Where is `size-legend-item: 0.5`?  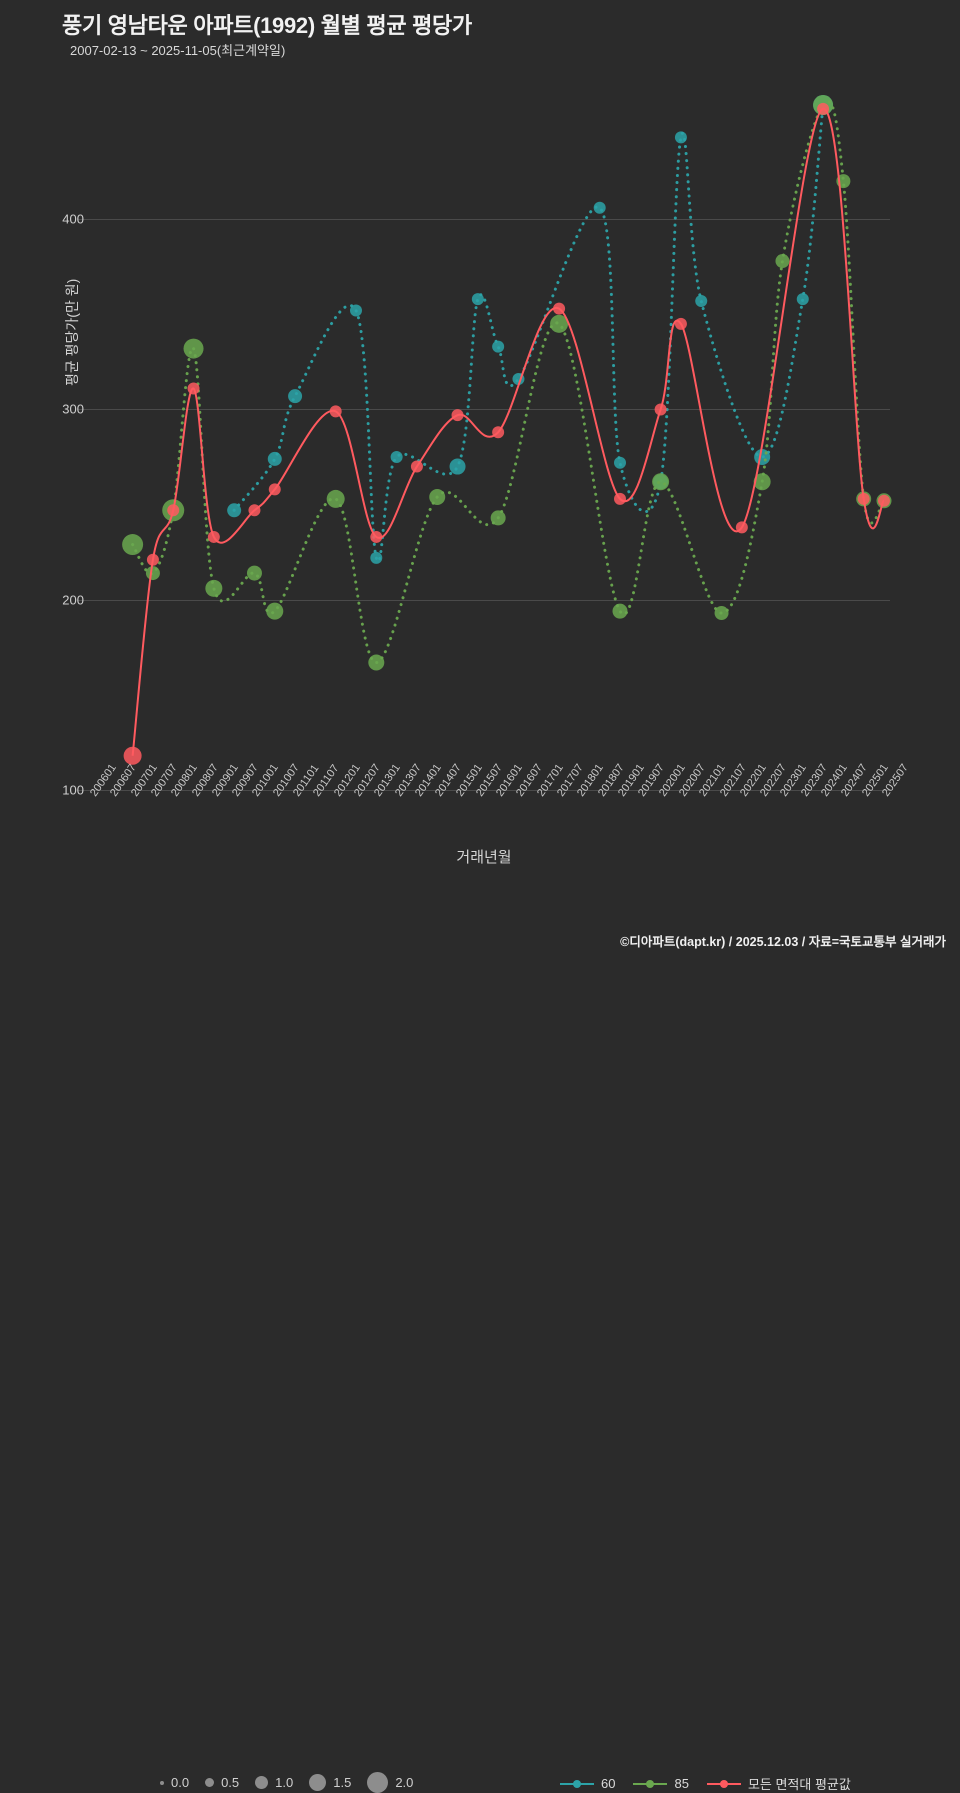 size-legend-item: 0.5 is located at coordinates (222, 1782).